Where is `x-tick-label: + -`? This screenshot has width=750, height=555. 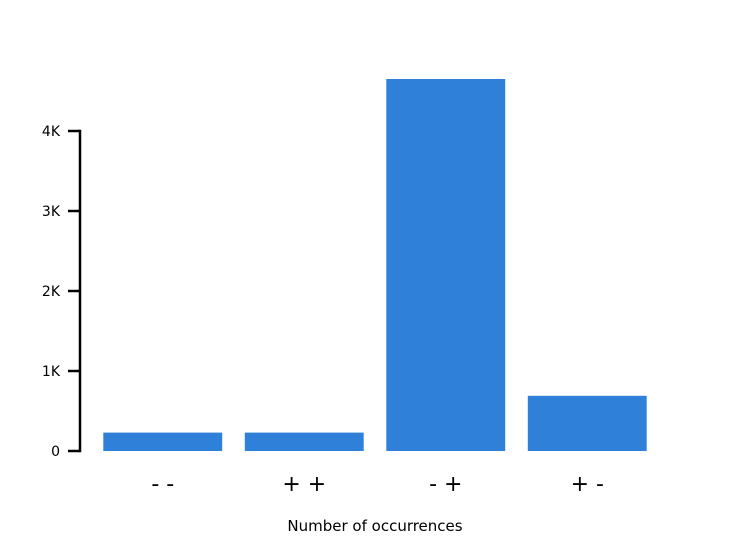 x-tick-label: + - is located at coordinates (587, 484).